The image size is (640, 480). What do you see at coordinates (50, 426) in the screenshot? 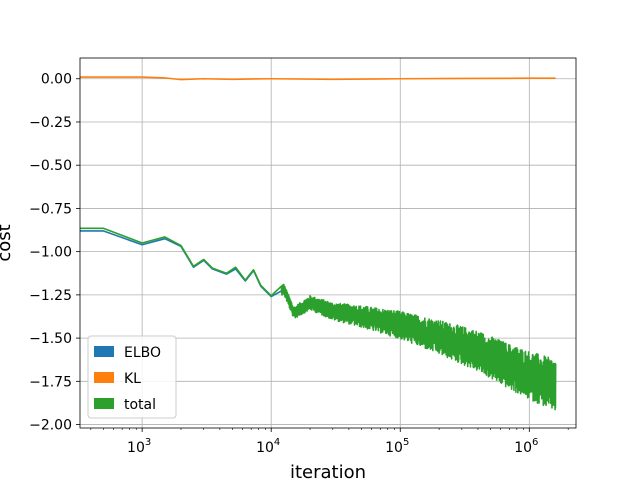
I see `y-tick-label: −2.00` at bounding box center [50, 426].